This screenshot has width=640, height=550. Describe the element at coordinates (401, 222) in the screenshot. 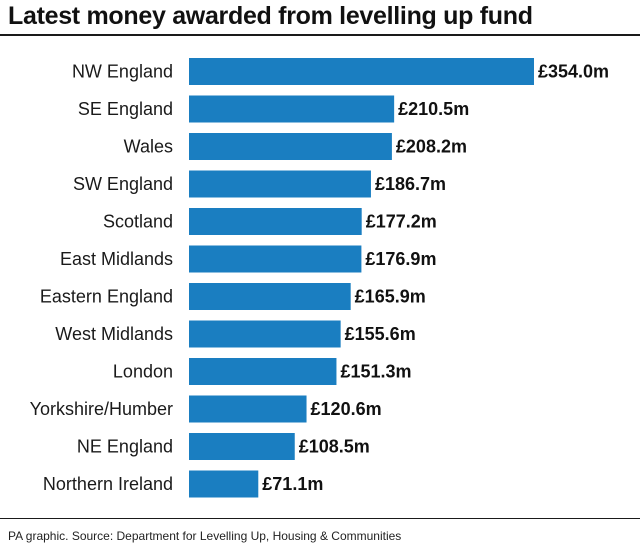

I see `value-label: £177.2m` at that location.